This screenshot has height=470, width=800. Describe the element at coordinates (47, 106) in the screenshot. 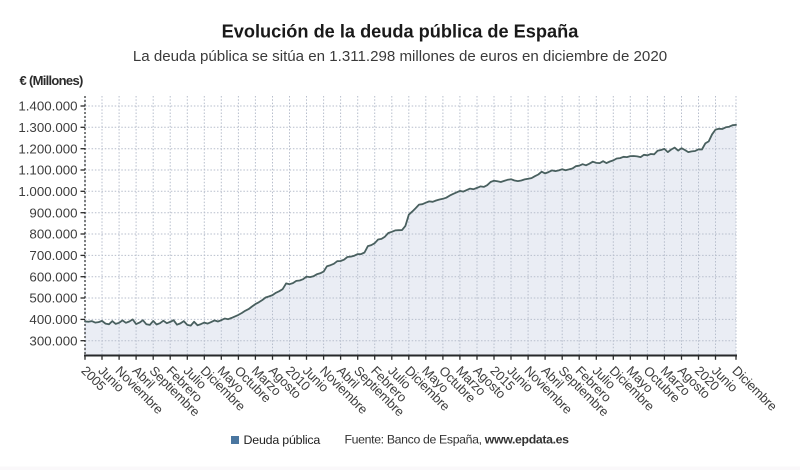

I see `svg-text: 1.400.000` at that location.